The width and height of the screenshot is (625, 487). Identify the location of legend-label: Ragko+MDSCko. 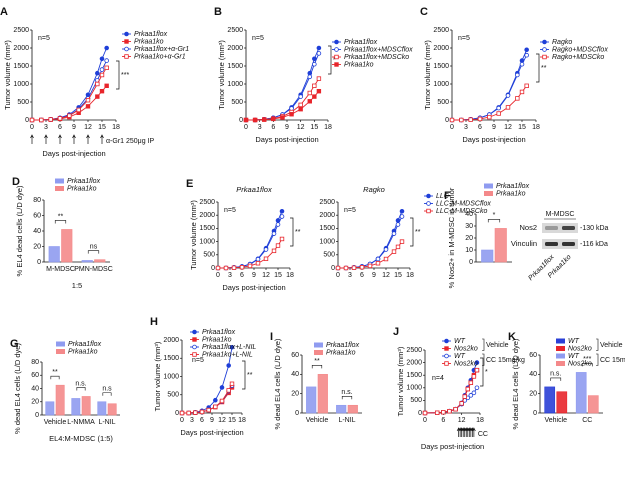
(578, 57).